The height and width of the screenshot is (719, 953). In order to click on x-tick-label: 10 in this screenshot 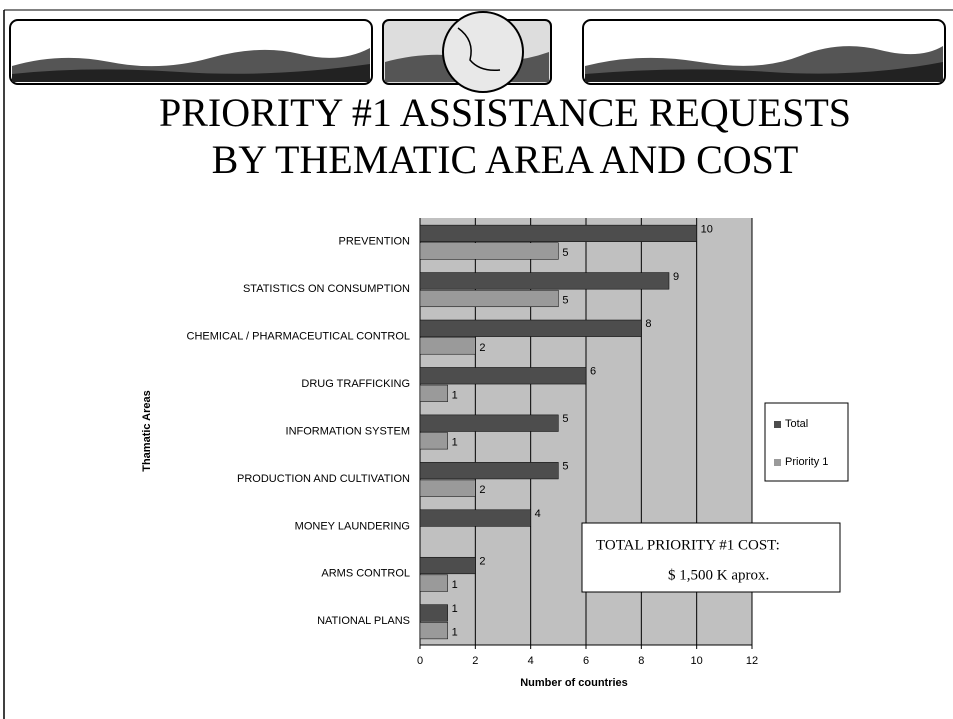, I will do `click(697, 661)`.